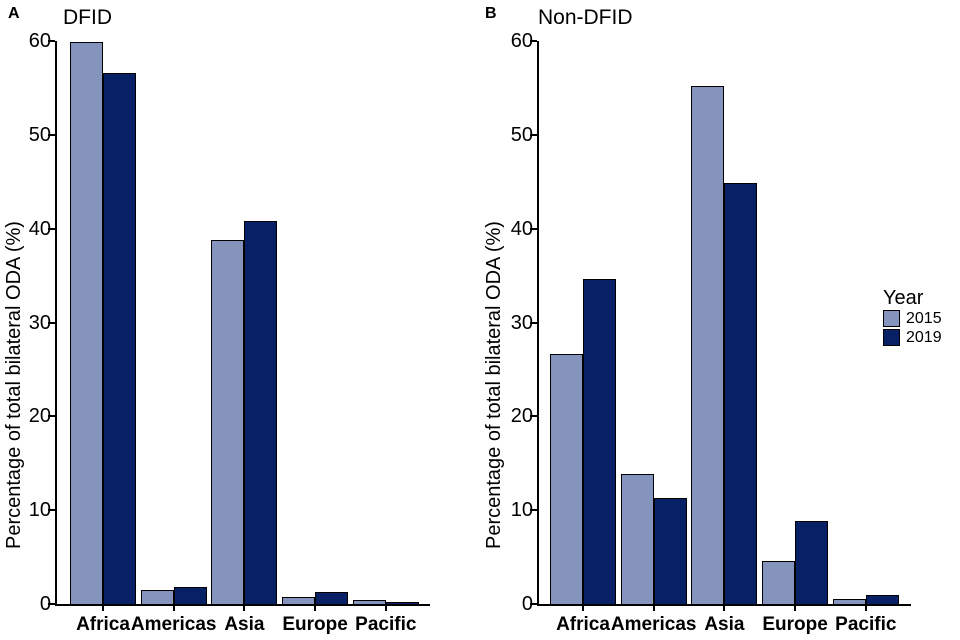 The image size is (960, 640). I want to click on legend: Year 2015 2019, so click(912, 317).